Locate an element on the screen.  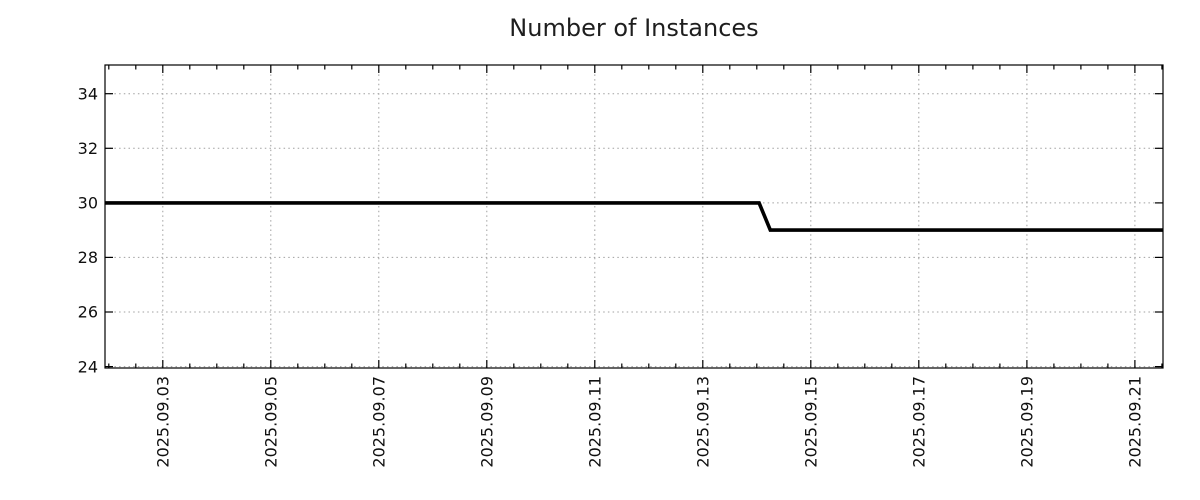
y-tick-label: 26 is located at coordinates (88, 312).